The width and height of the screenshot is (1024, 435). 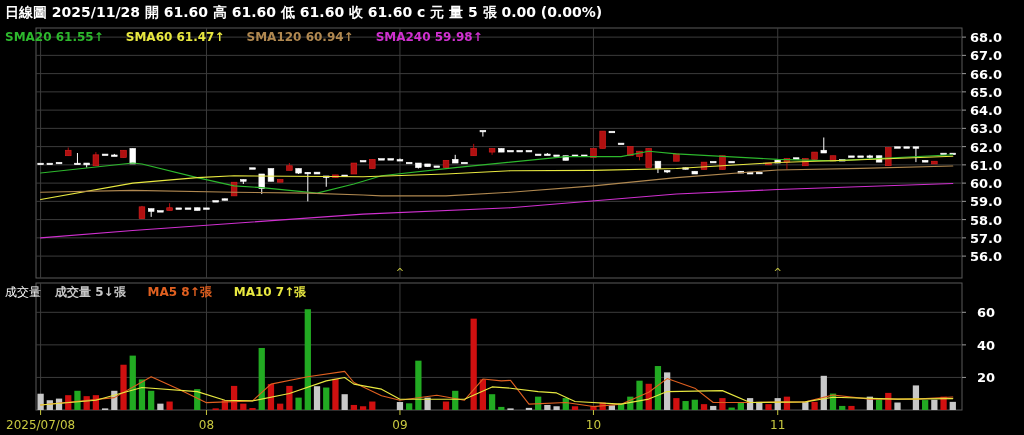 I want to click on text: MA10 7↑張, so click(x=270, y=292).